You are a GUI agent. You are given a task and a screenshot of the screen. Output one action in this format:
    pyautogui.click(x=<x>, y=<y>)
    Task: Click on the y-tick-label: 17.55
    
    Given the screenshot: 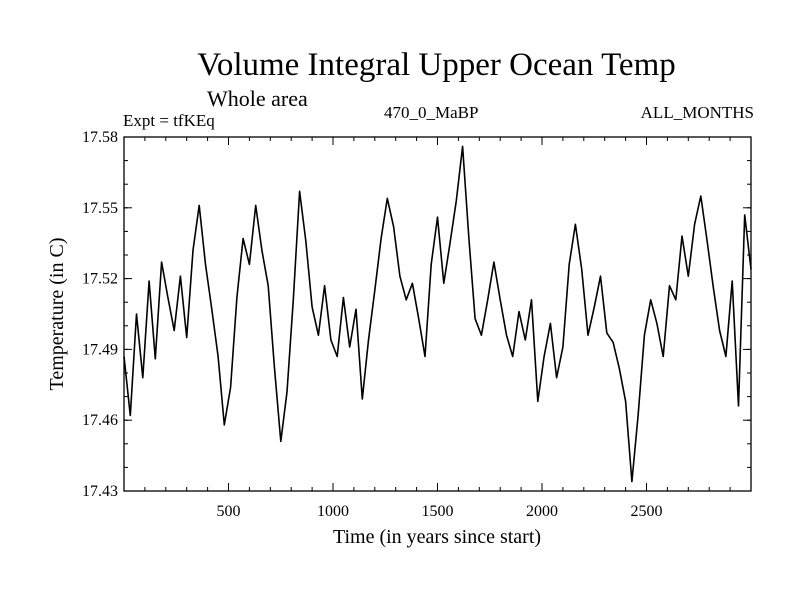 What is the action you would take?
    pyautogui.click(x=100, y=208)
    